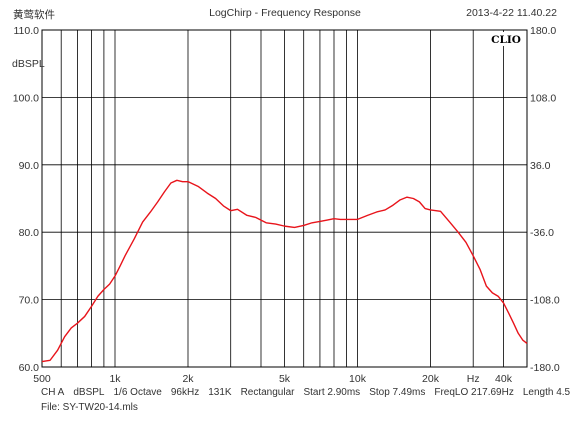 This screenshot has height=428, width=570. What do you see at coordinates (137, 392) in the screenshot?
I see `setting-item: 1/6 Octave` at bounding box center [137, 392].